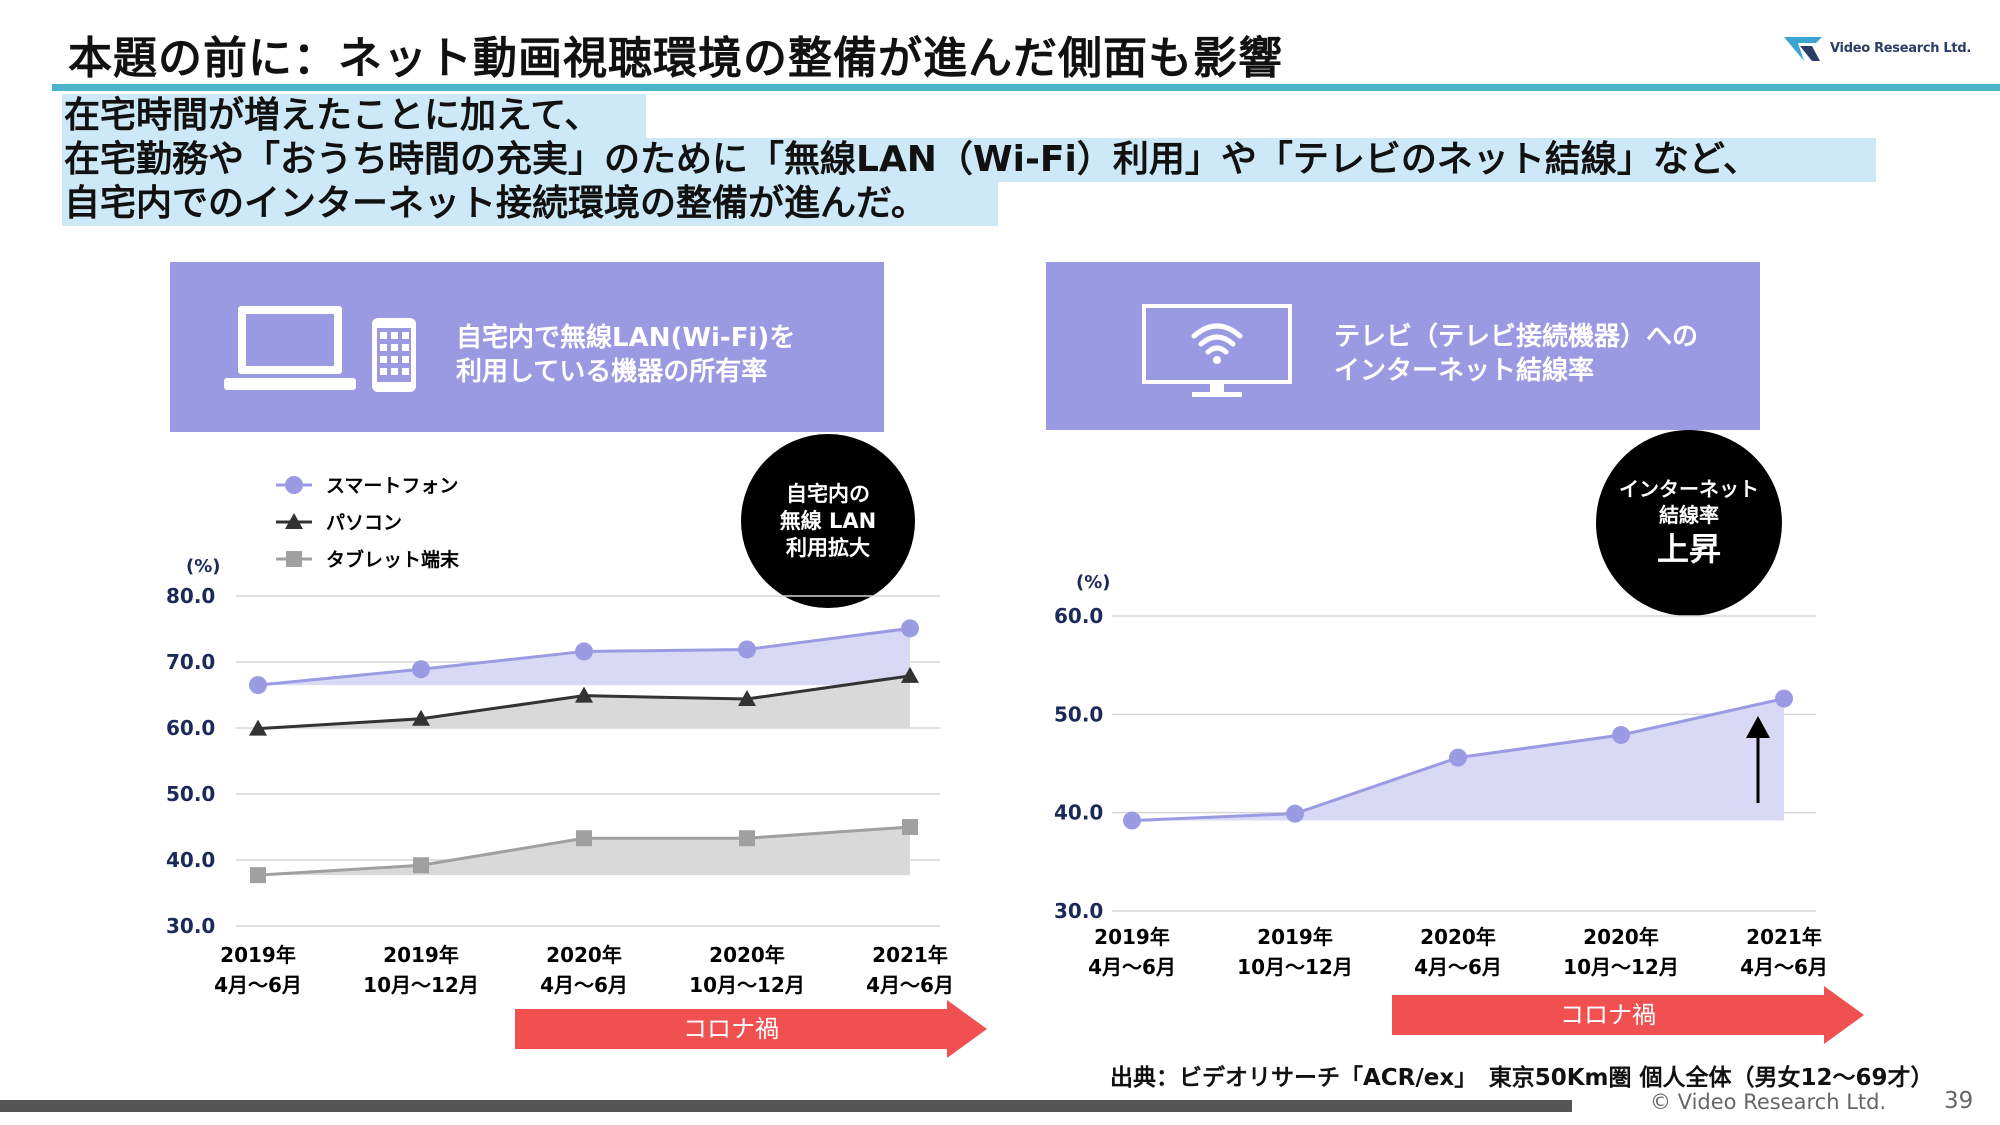 This screenshot has height=1125, width=2000. Describe the element at coordinates (1803, 49) in the screenshot. I see `logo-mark-icon` at that location.